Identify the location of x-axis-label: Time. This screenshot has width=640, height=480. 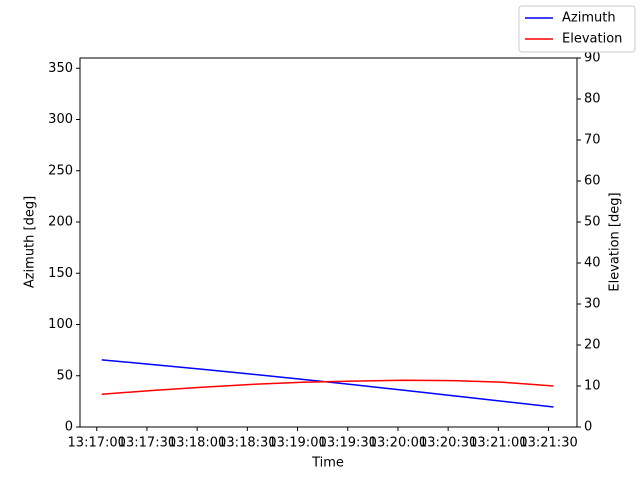
(327, 463).